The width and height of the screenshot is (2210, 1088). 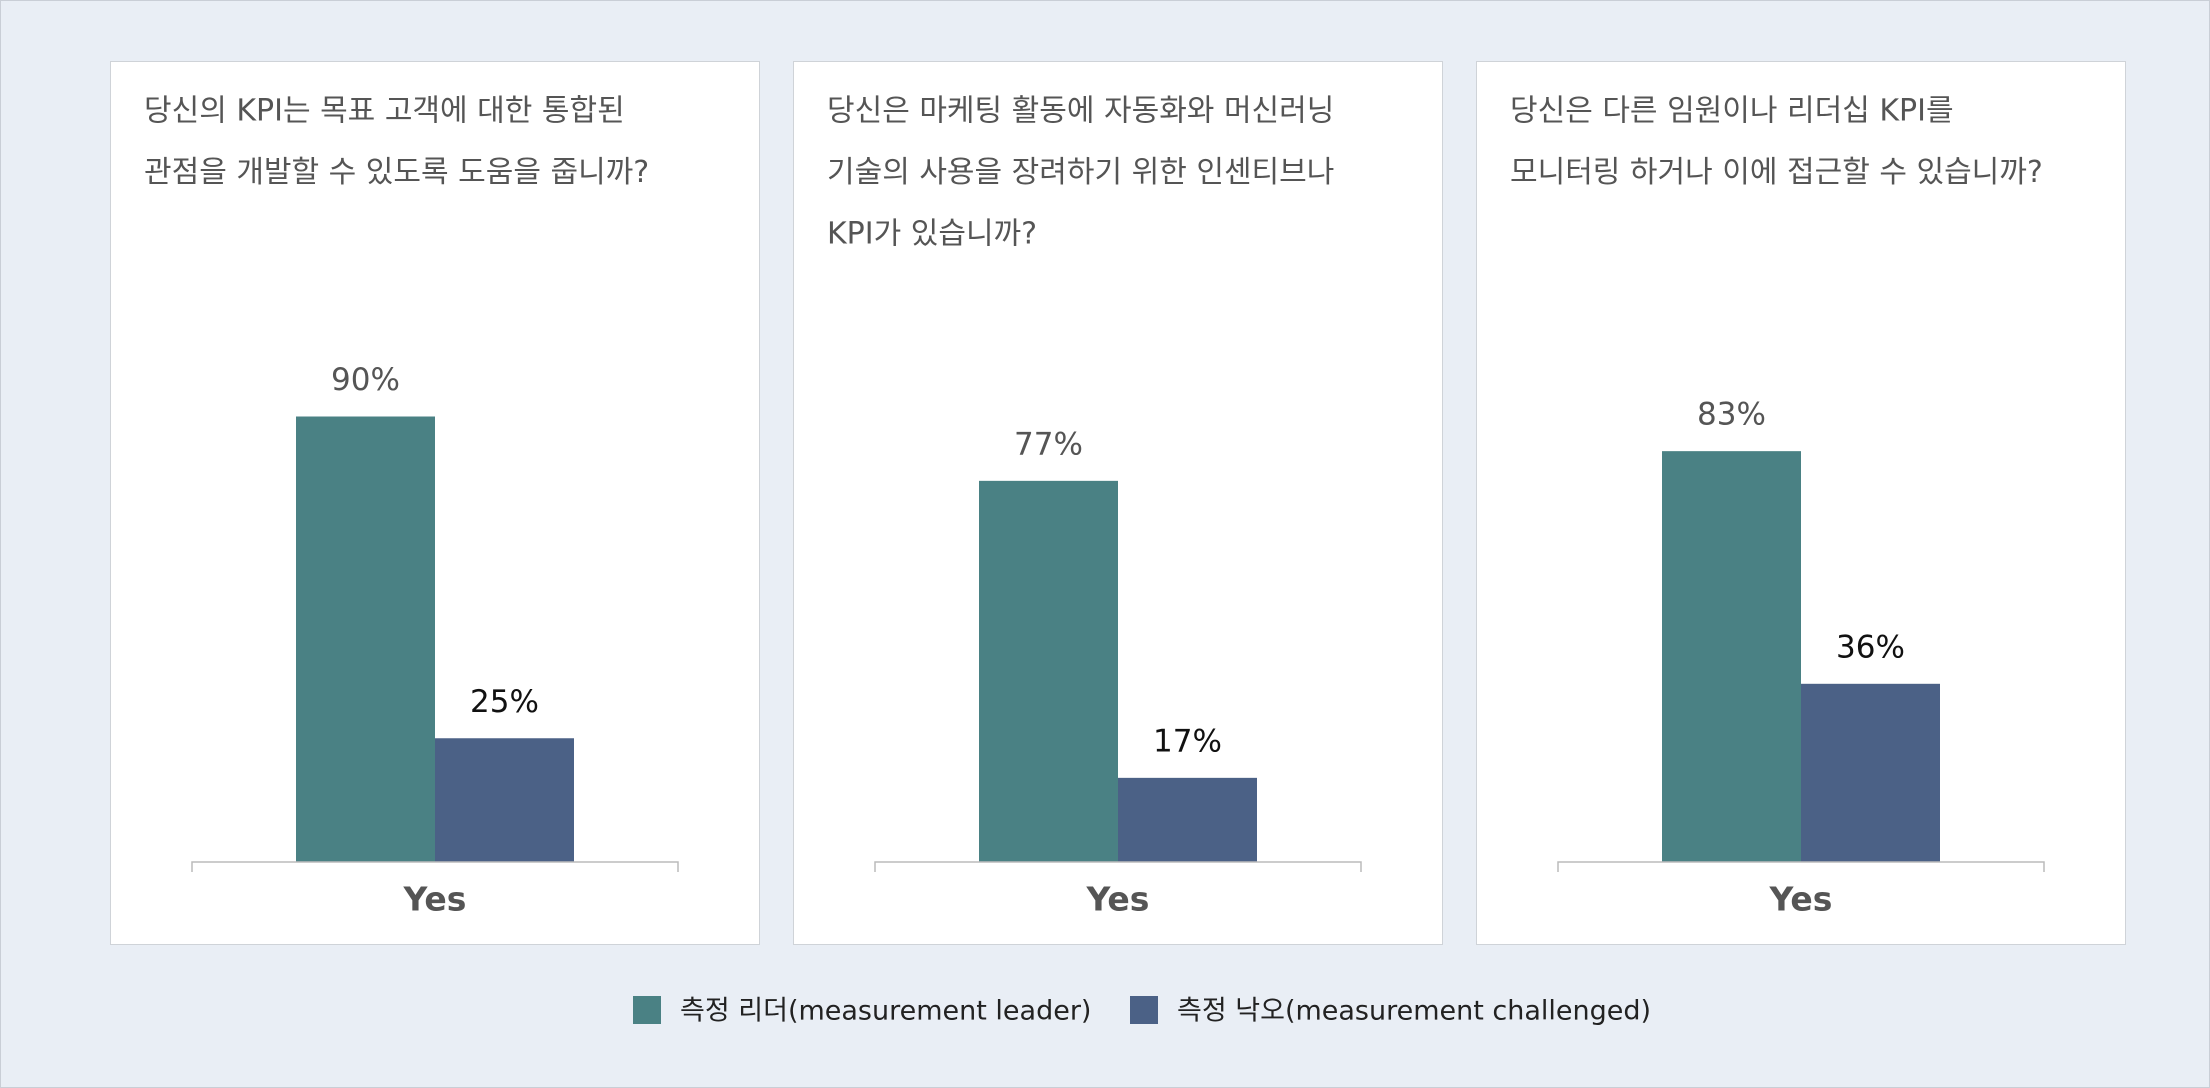 What do you see at coordinates (365, 380) in the screenshot?
I see `value-label: 90%` at bounding box center [365, 380].